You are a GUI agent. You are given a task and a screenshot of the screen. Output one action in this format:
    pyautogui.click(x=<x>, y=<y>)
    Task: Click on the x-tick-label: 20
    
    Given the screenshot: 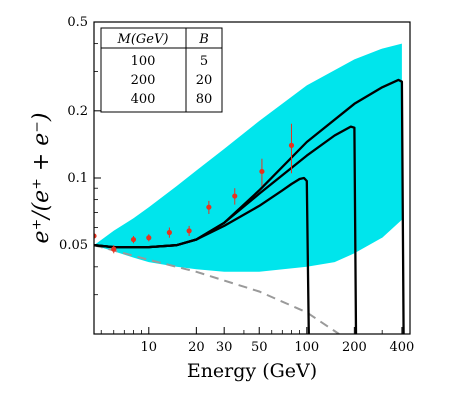 What is the action you would take?
    pyautogui.click(x=196, y=347)
    